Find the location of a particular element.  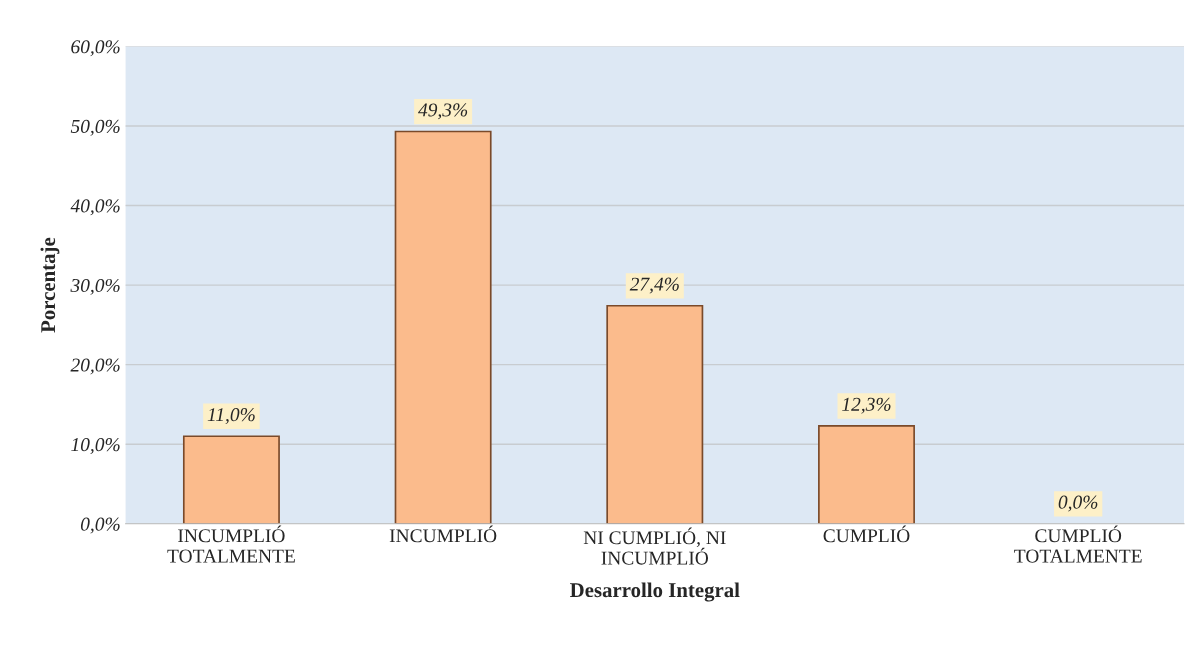

y-tick-label: 20,0% is located at coordinates (95, 366).